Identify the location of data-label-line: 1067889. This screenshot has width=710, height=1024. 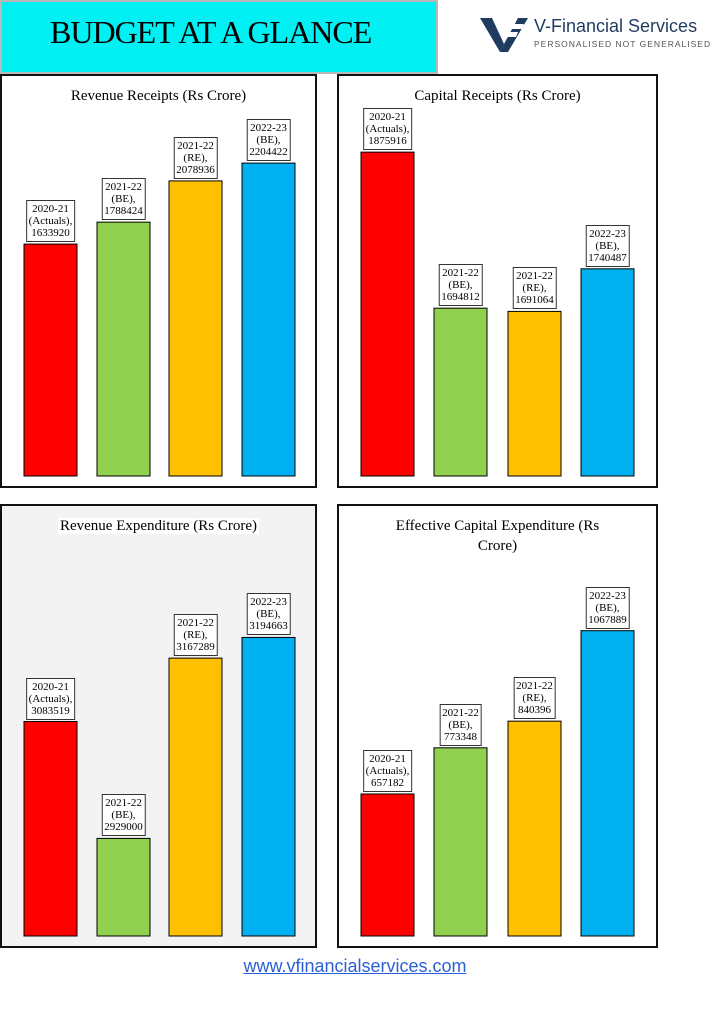
(607, 619).